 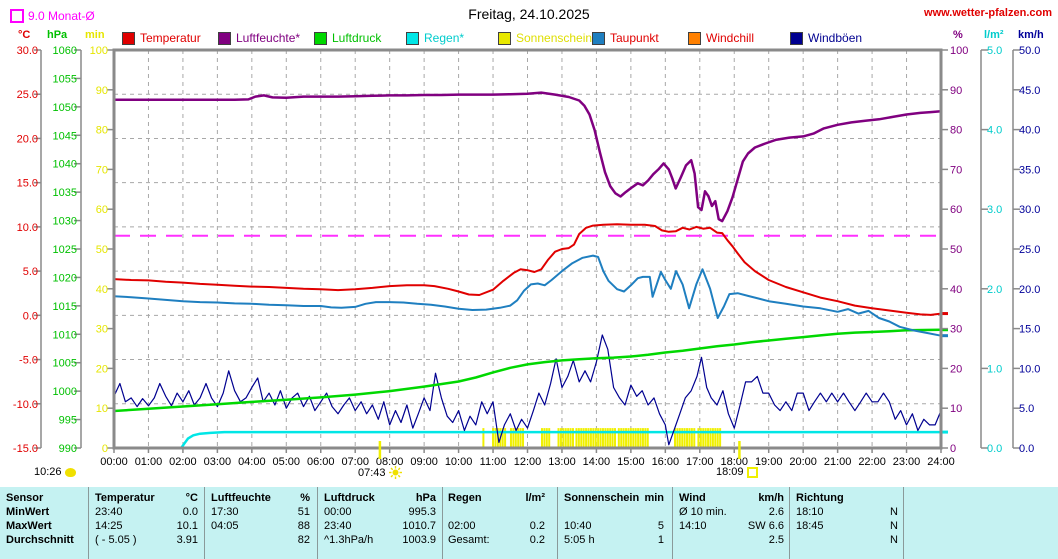 I want to click on axis-tick-label-hpa: 1055, so click(x=65, y=79).